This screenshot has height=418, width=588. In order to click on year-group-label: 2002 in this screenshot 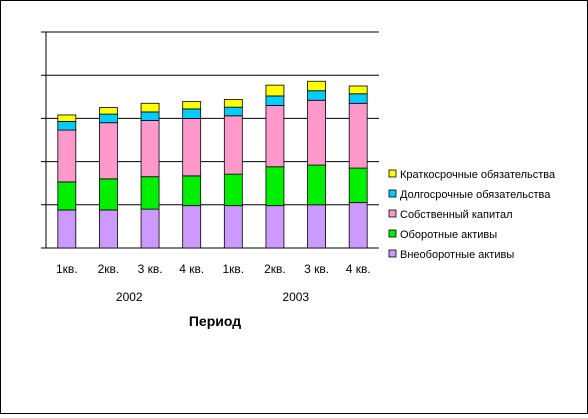, I will do `click(129, 297)`.